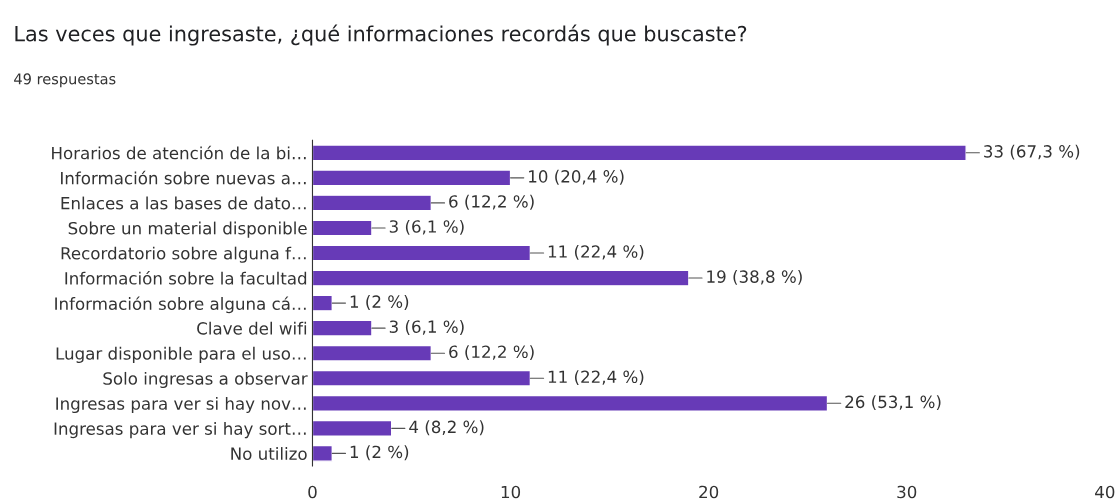 The height and width of the screenshot is (501, 1116). Describe the element at coordinates (446, 428) in the screenshot. I see `data-label: 4 (8,2 %)` at that location.